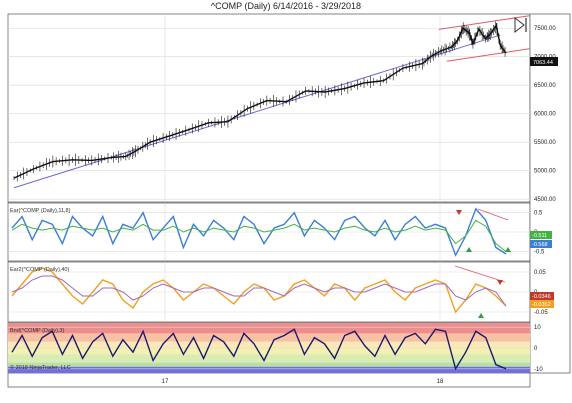 The height and width of the screenshot is (403, 572). Describe the element at coordinates (520, 25) in the screenshot. I see `skip-to-end-icon` at that location.